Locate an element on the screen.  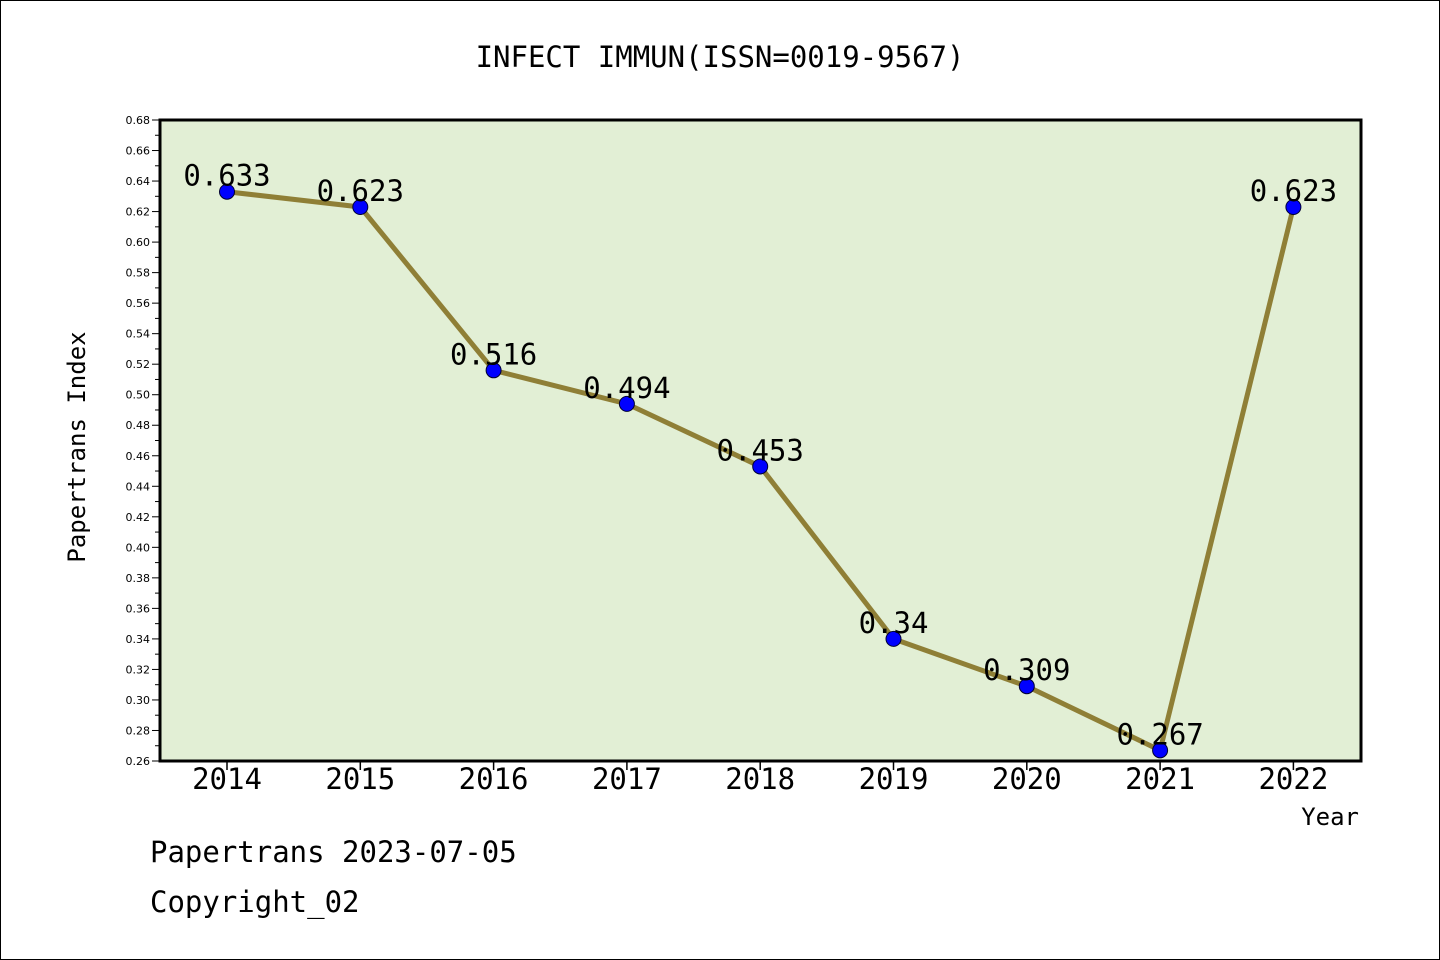
x-tick-label: 2016 is located at coordinates (494, 779).